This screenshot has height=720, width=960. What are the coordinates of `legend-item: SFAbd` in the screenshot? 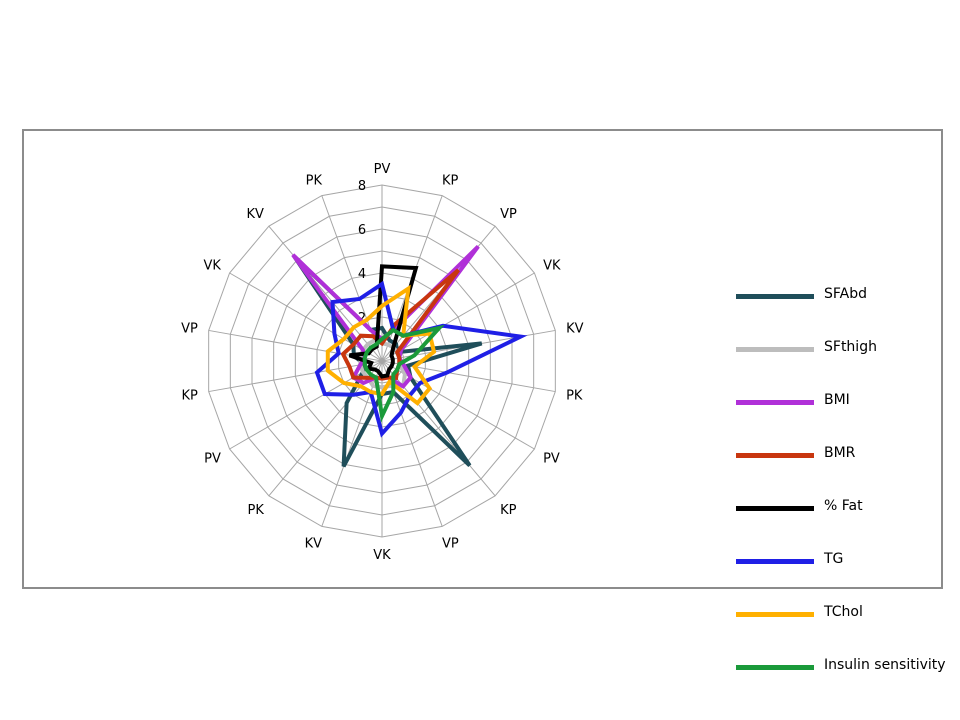 It's located at (846, 297).